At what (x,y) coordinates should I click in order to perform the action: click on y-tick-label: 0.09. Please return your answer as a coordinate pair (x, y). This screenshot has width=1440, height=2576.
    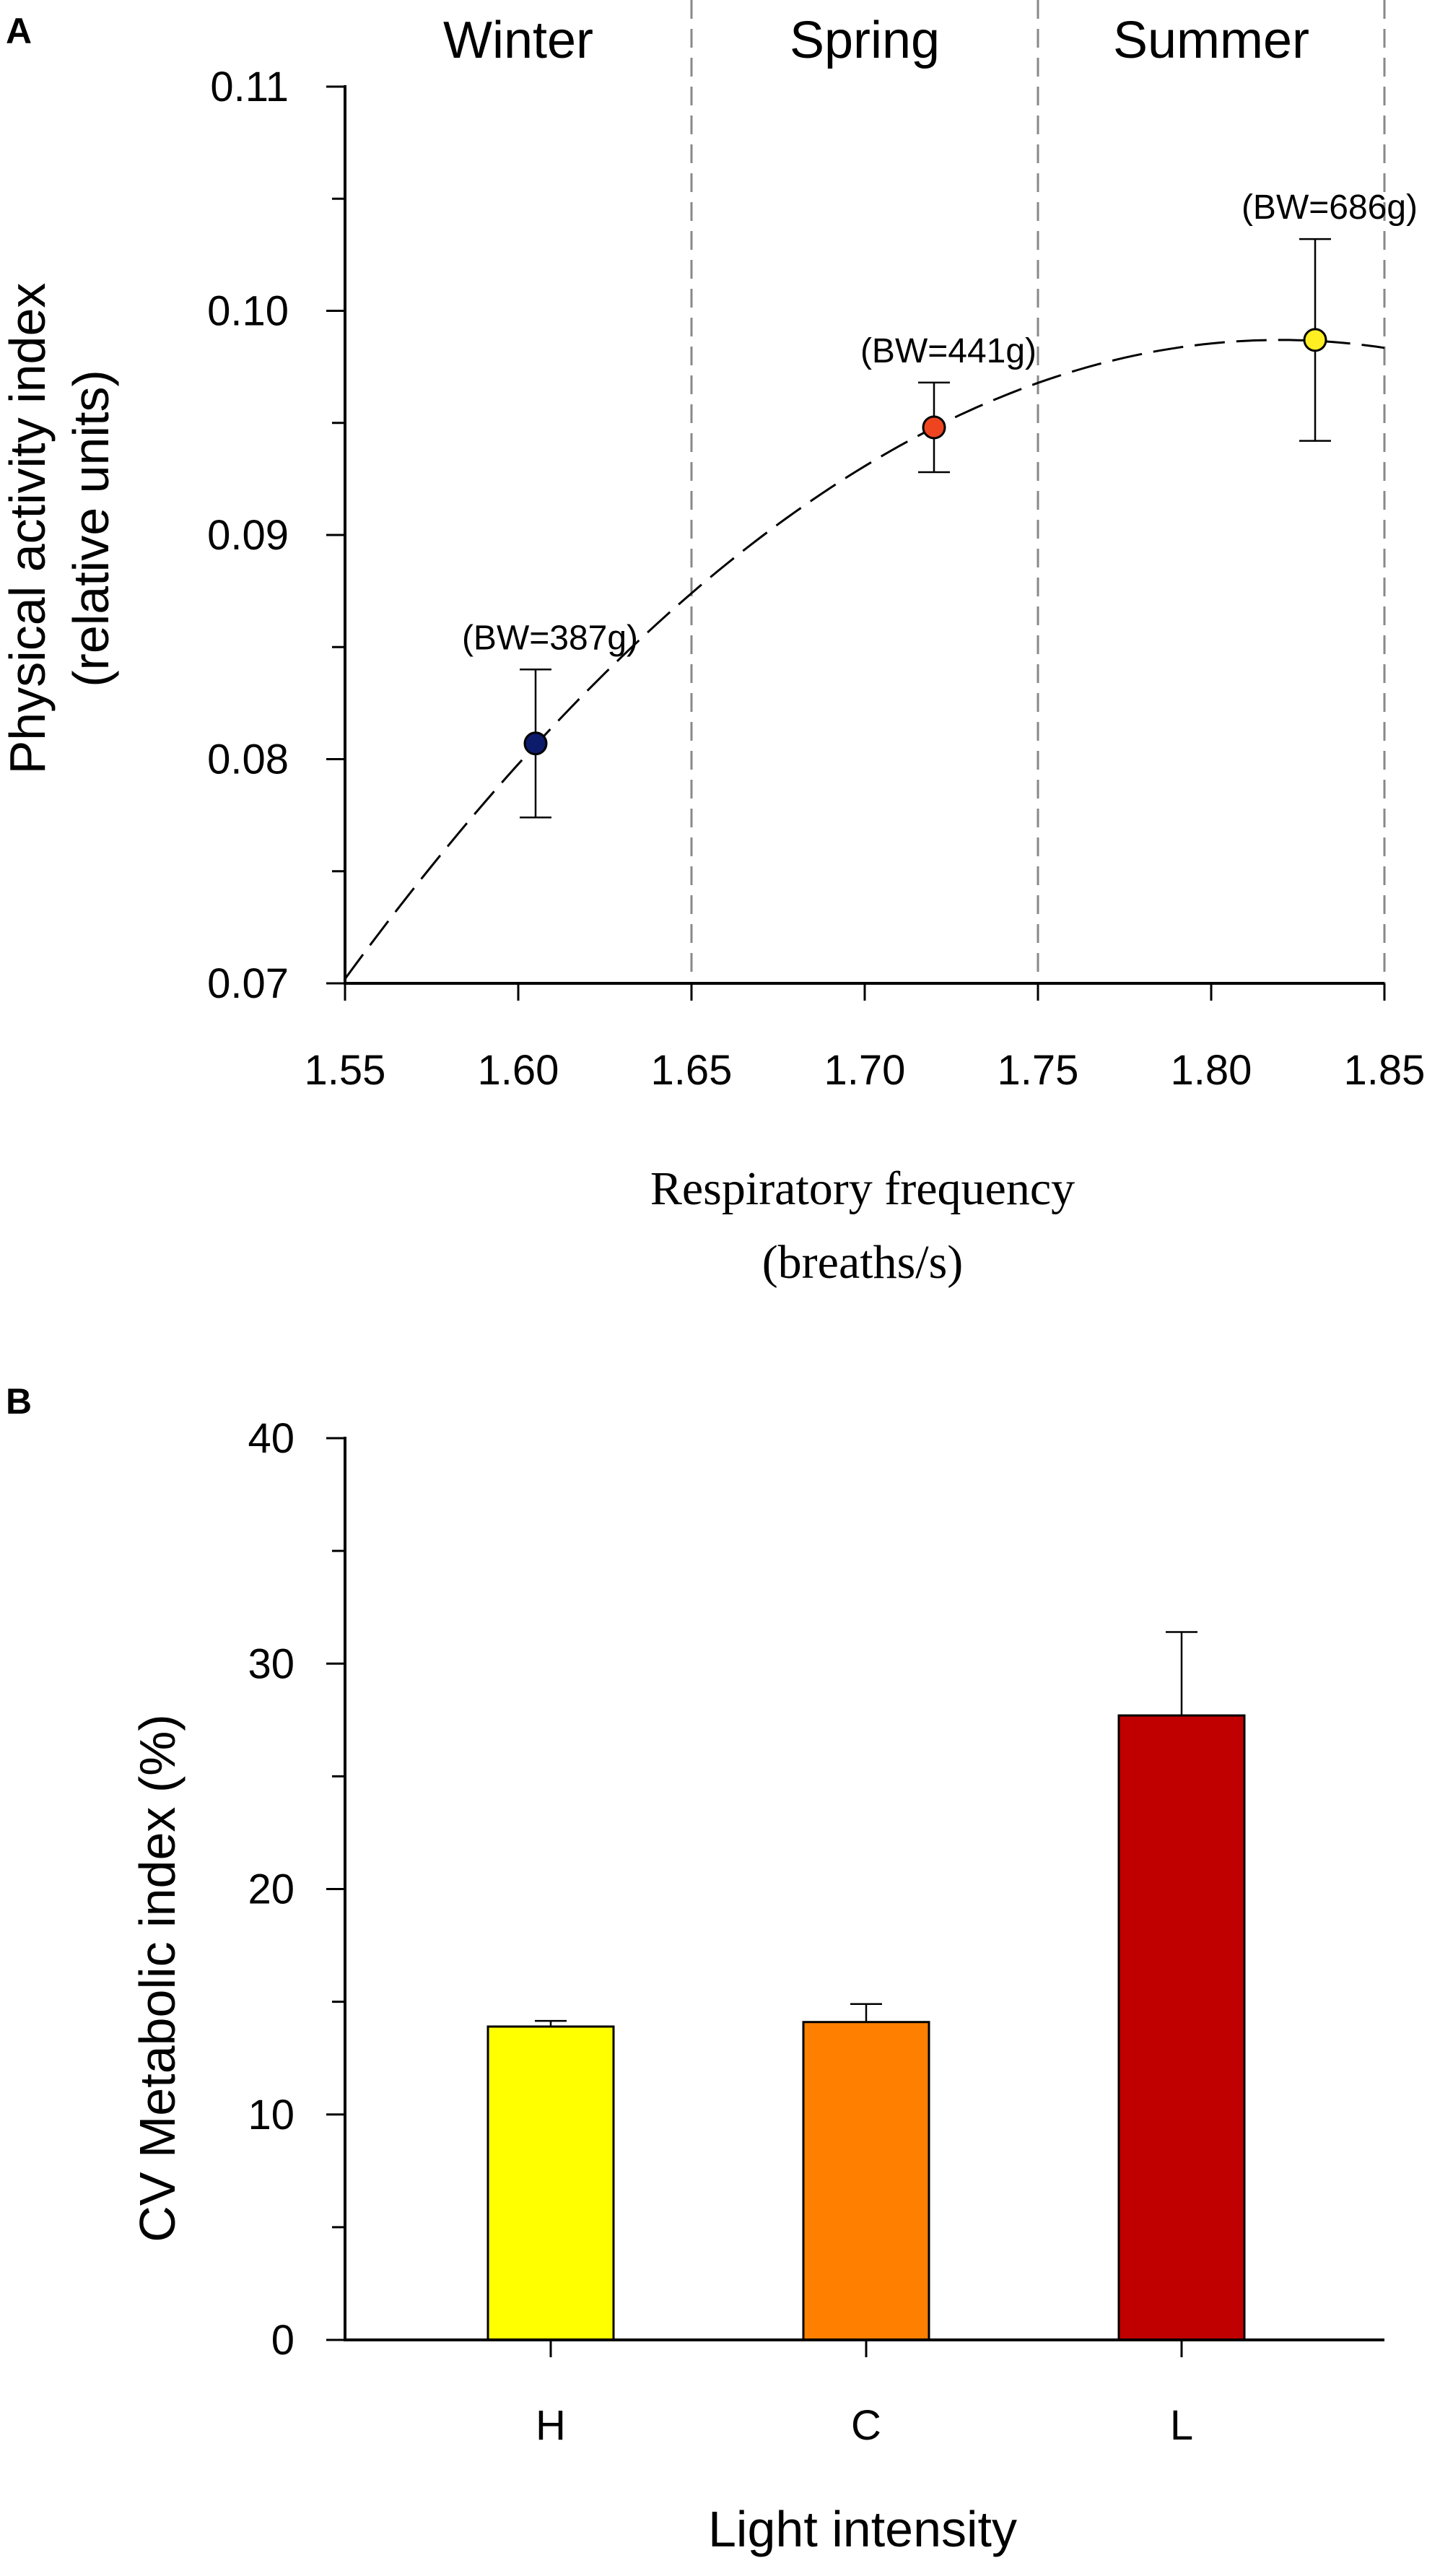
    Looking at the image, I should click on (248, 535).